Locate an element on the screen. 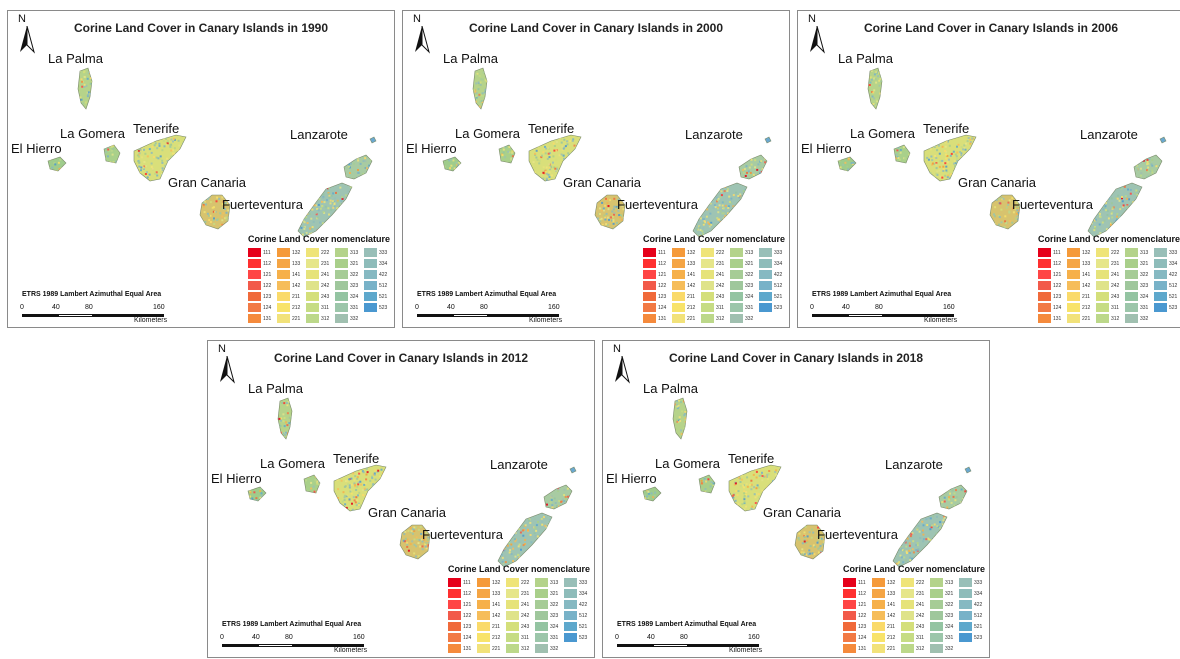  legend-item-241: 241 is located at coordinates (520, 604).